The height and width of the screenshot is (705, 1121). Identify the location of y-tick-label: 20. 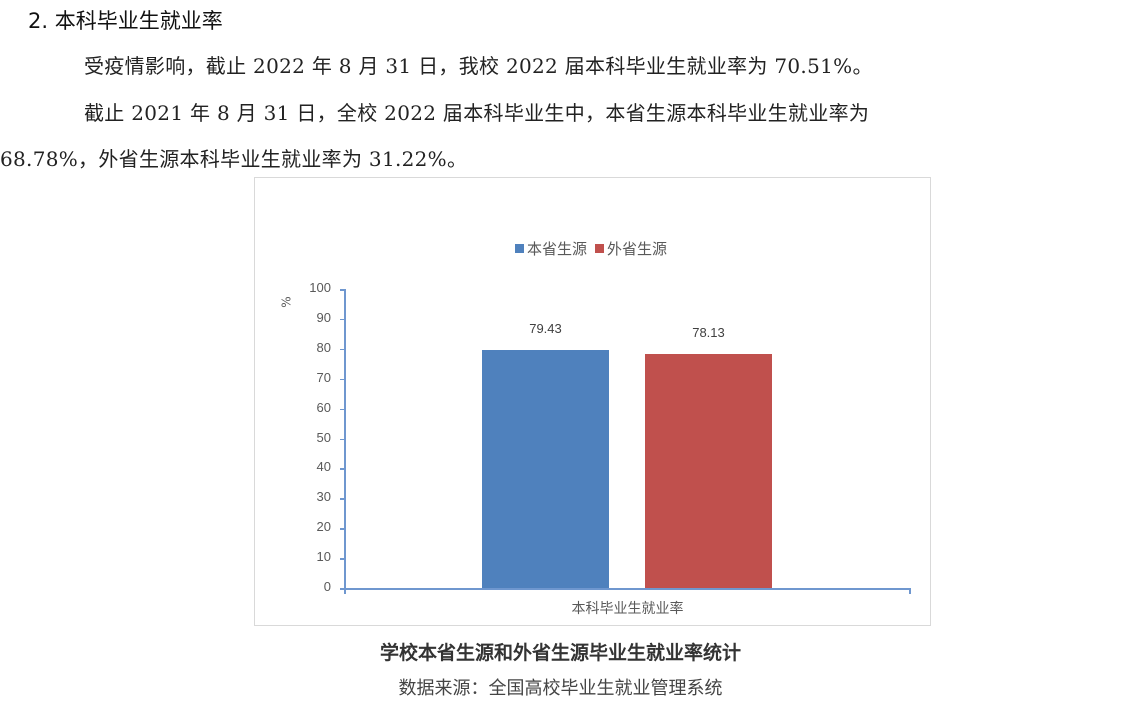
(323, 527).